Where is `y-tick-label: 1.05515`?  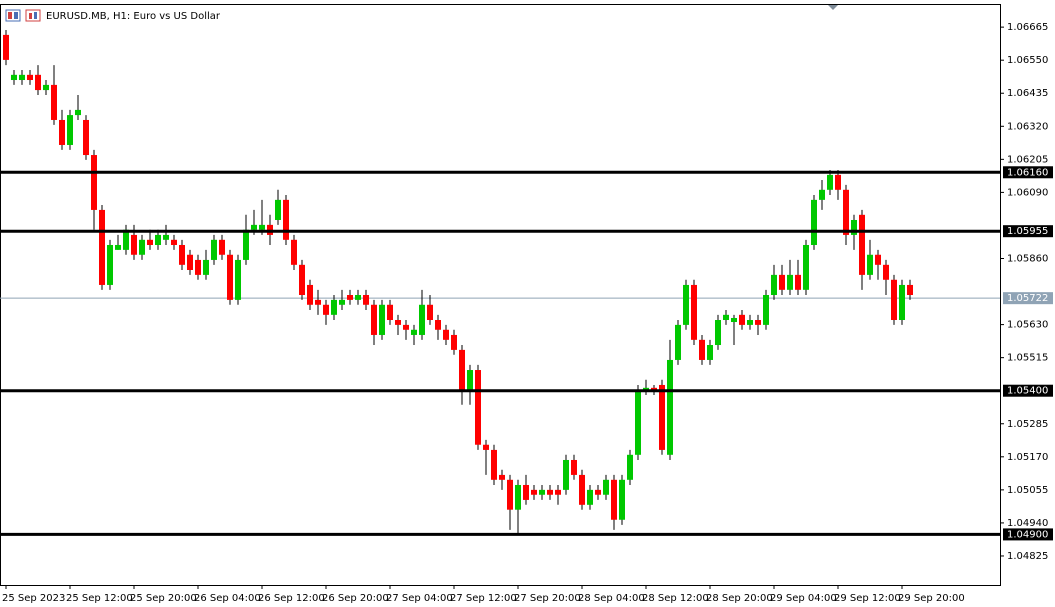
y-tick-label: 1.05515 is located at coordinates (1027, 358).